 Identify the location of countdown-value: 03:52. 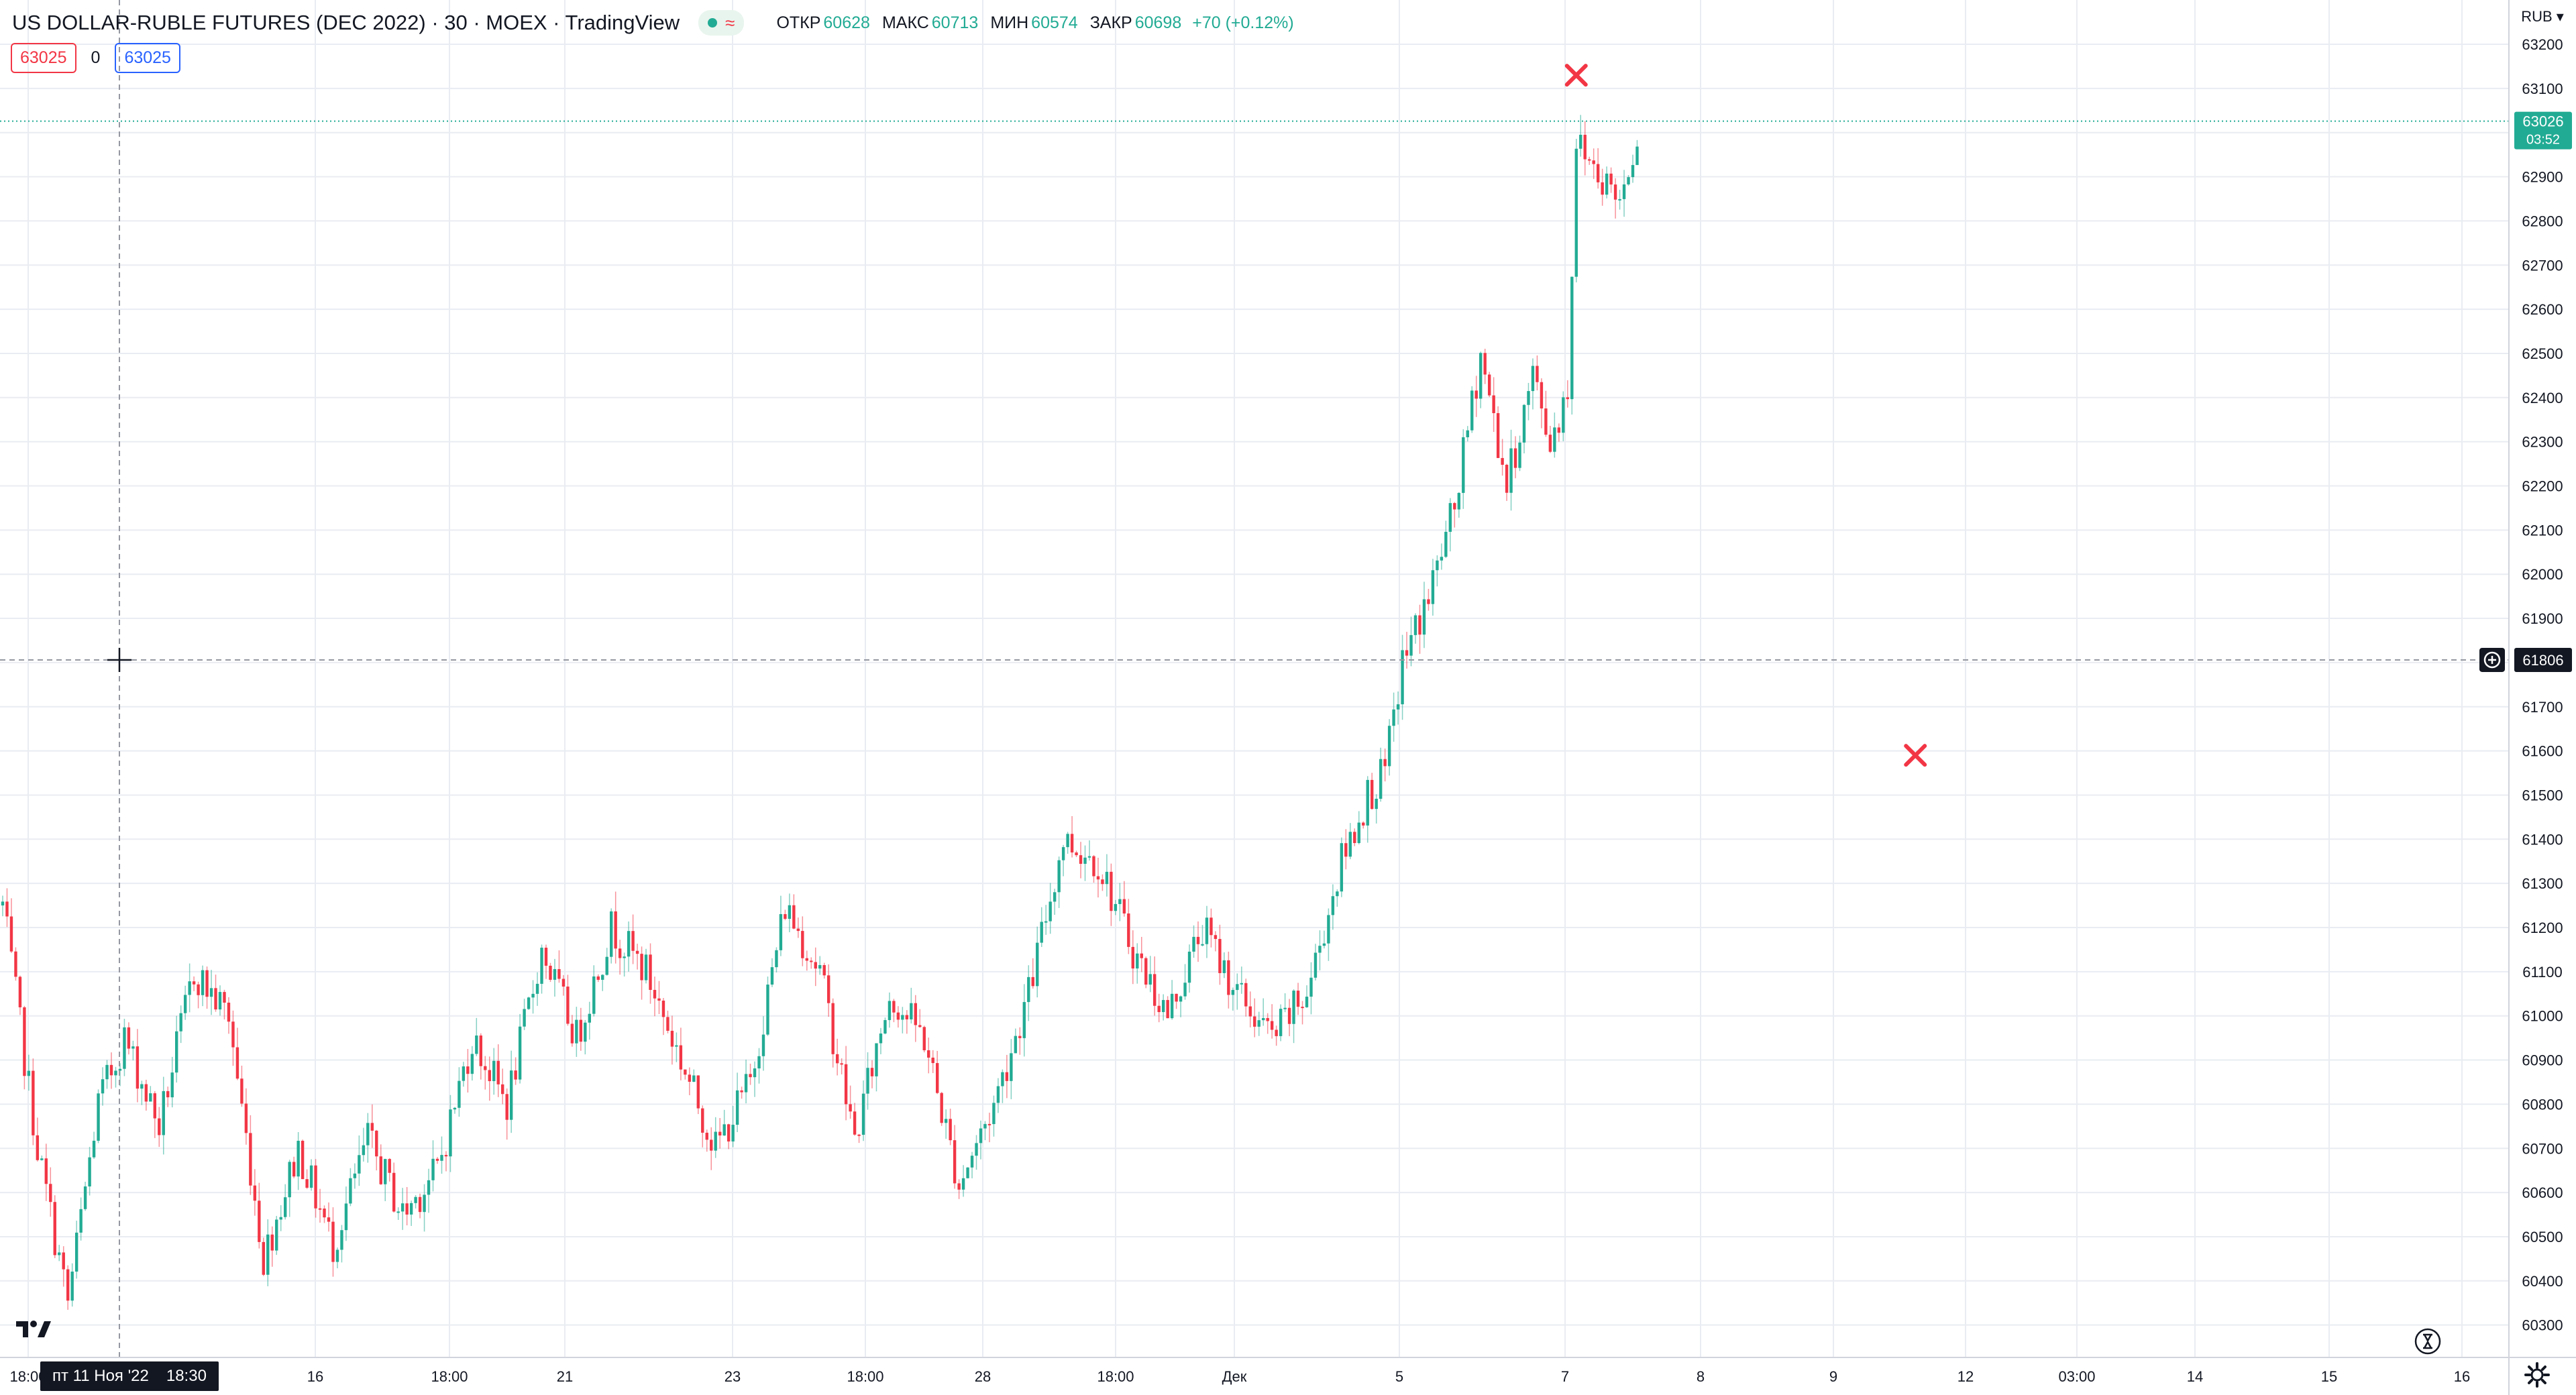
(2543, 140).